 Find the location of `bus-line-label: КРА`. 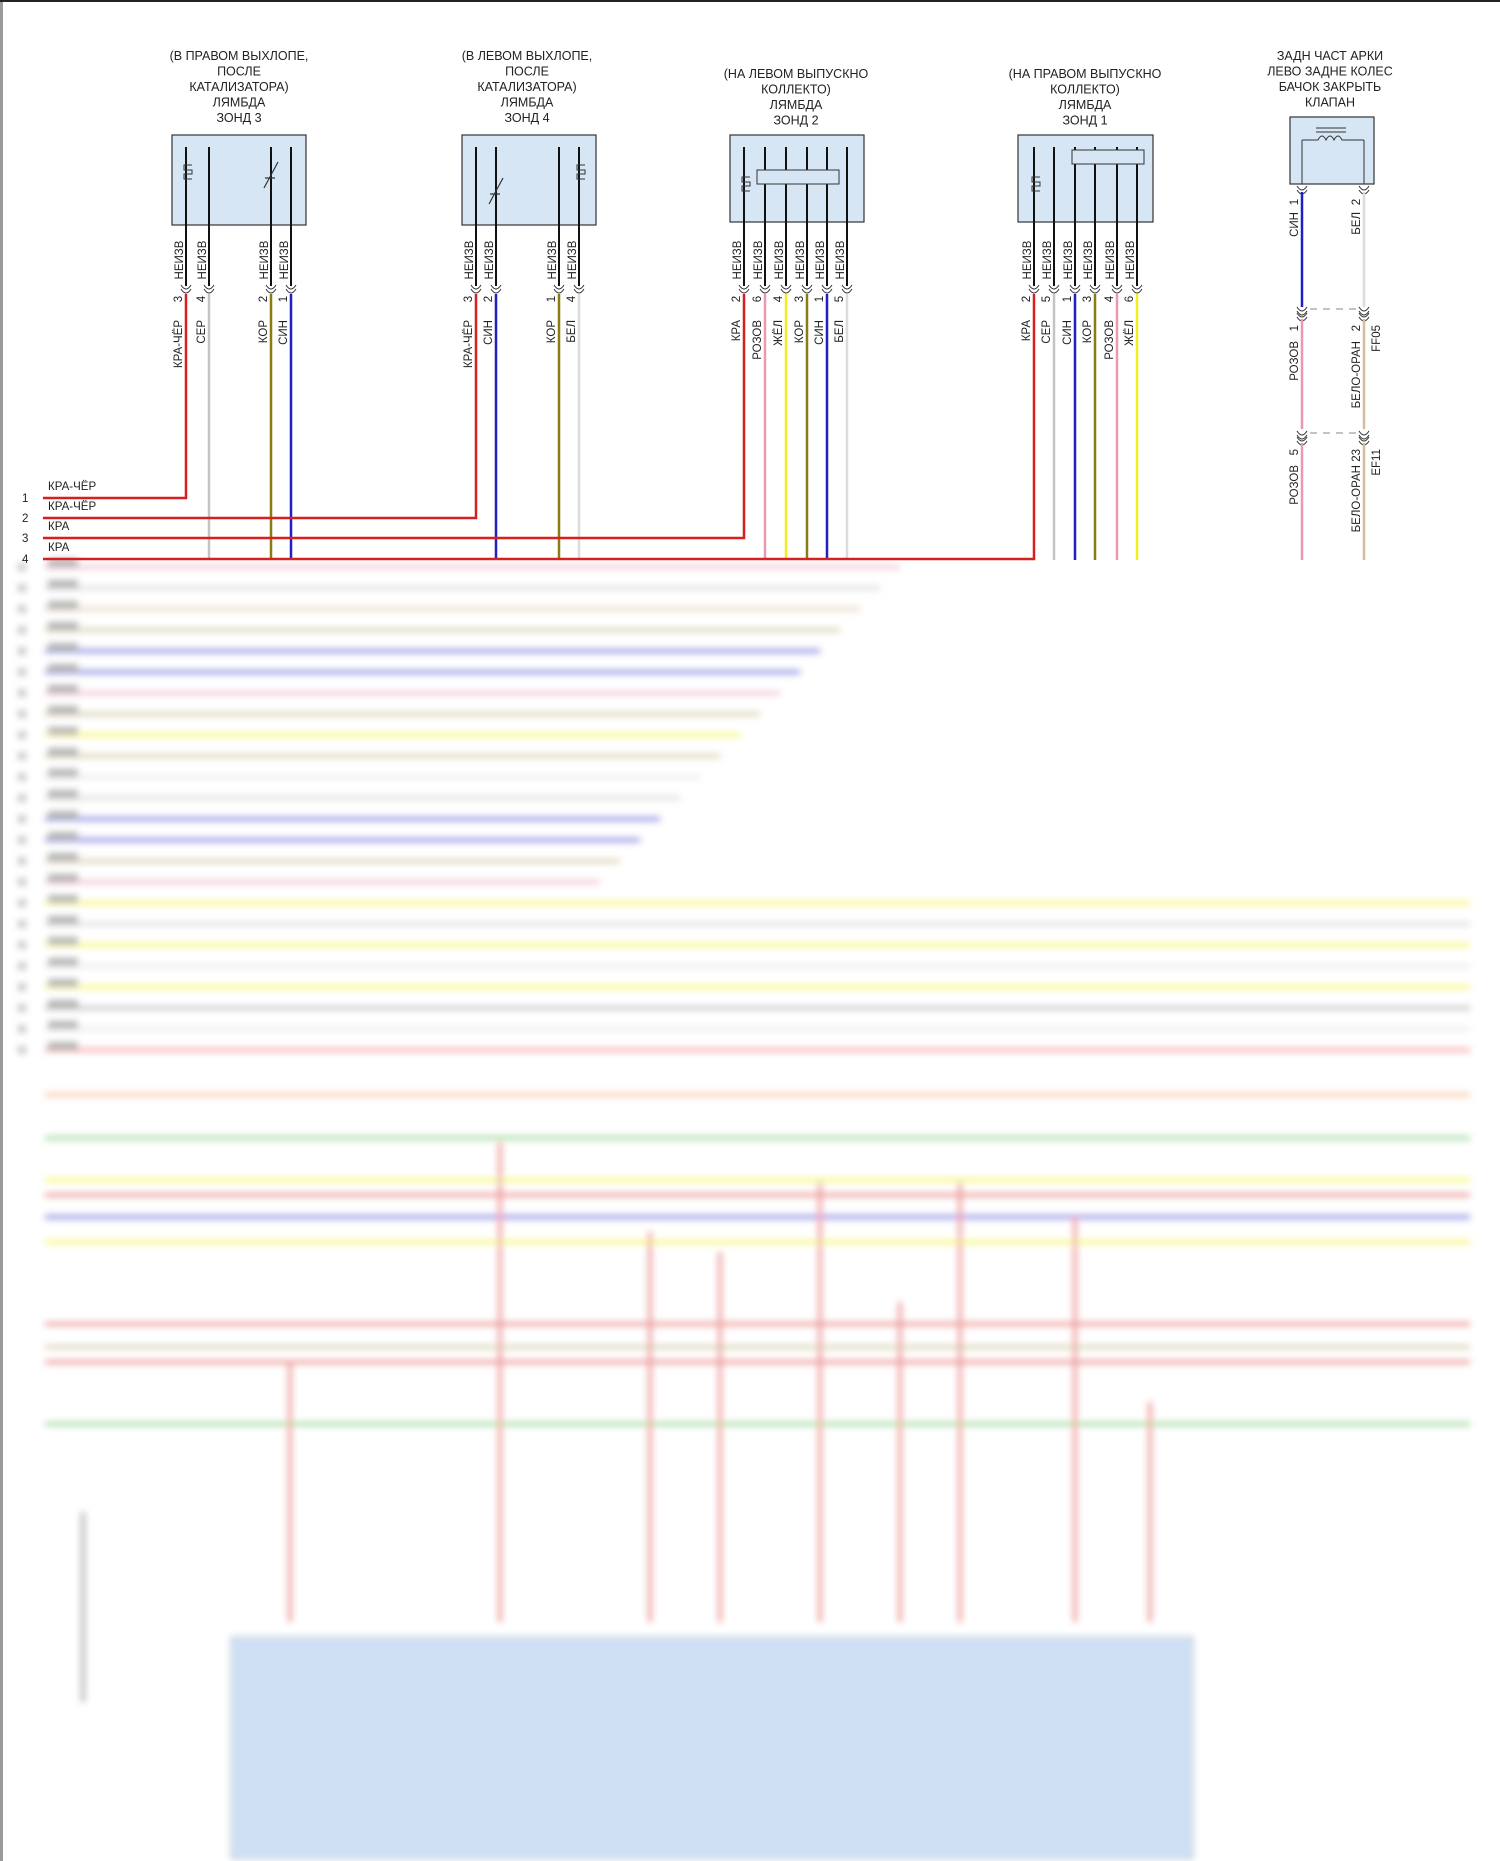

bus-line-label: КРА is located at coordinates (59, 527).